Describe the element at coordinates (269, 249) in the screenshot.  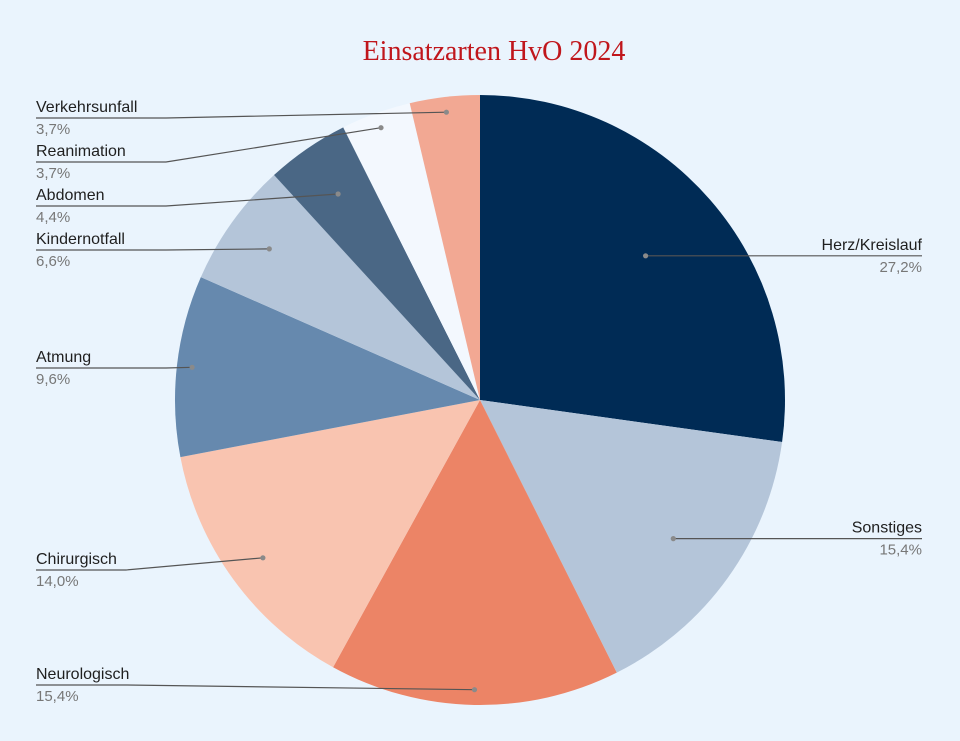
I see `leader-dot-kindernotfall` at that location.